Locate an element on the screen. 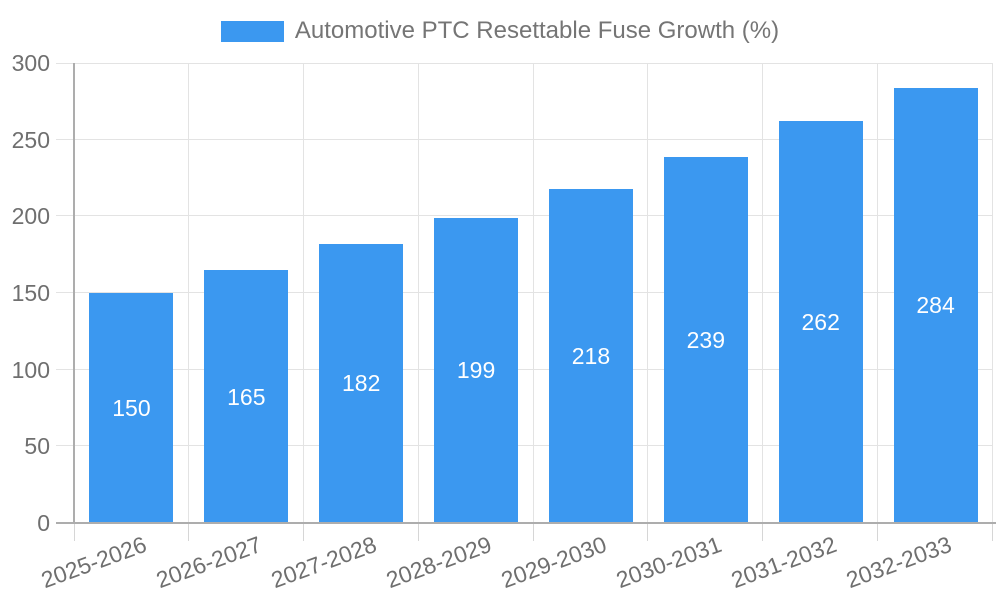 The image size is (1000, 600). x-axis-label: 2032-2033 is located at coordinates (898, 562).